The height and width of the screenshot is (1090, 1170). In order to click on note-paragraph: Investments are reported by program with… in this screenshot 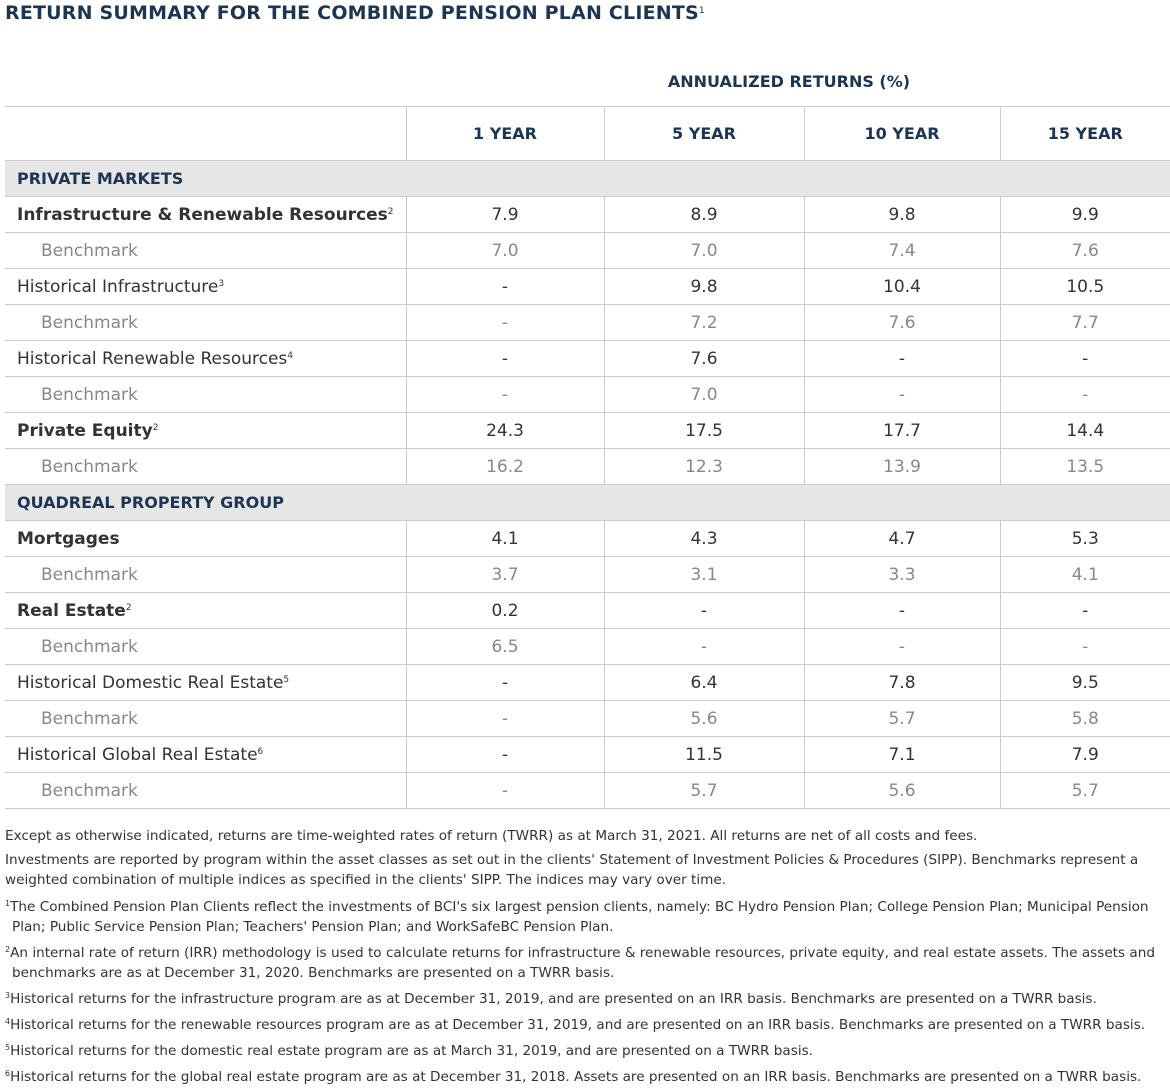, I will do `click(572, 870)`.